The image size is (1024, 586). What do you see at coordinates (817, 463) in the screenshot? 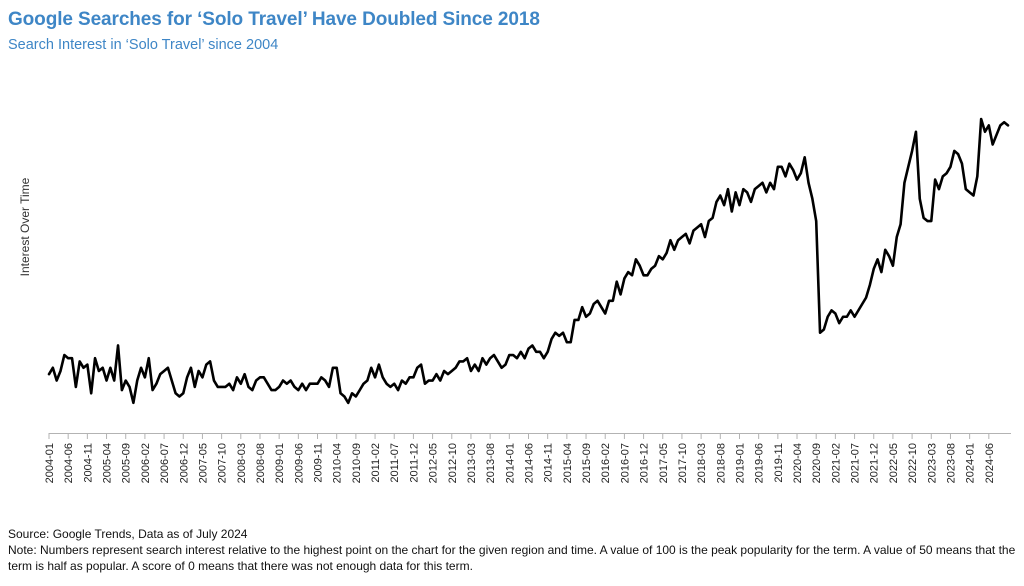
I see `x-tick-label: 2020-09` at bounding box center [817, 463].